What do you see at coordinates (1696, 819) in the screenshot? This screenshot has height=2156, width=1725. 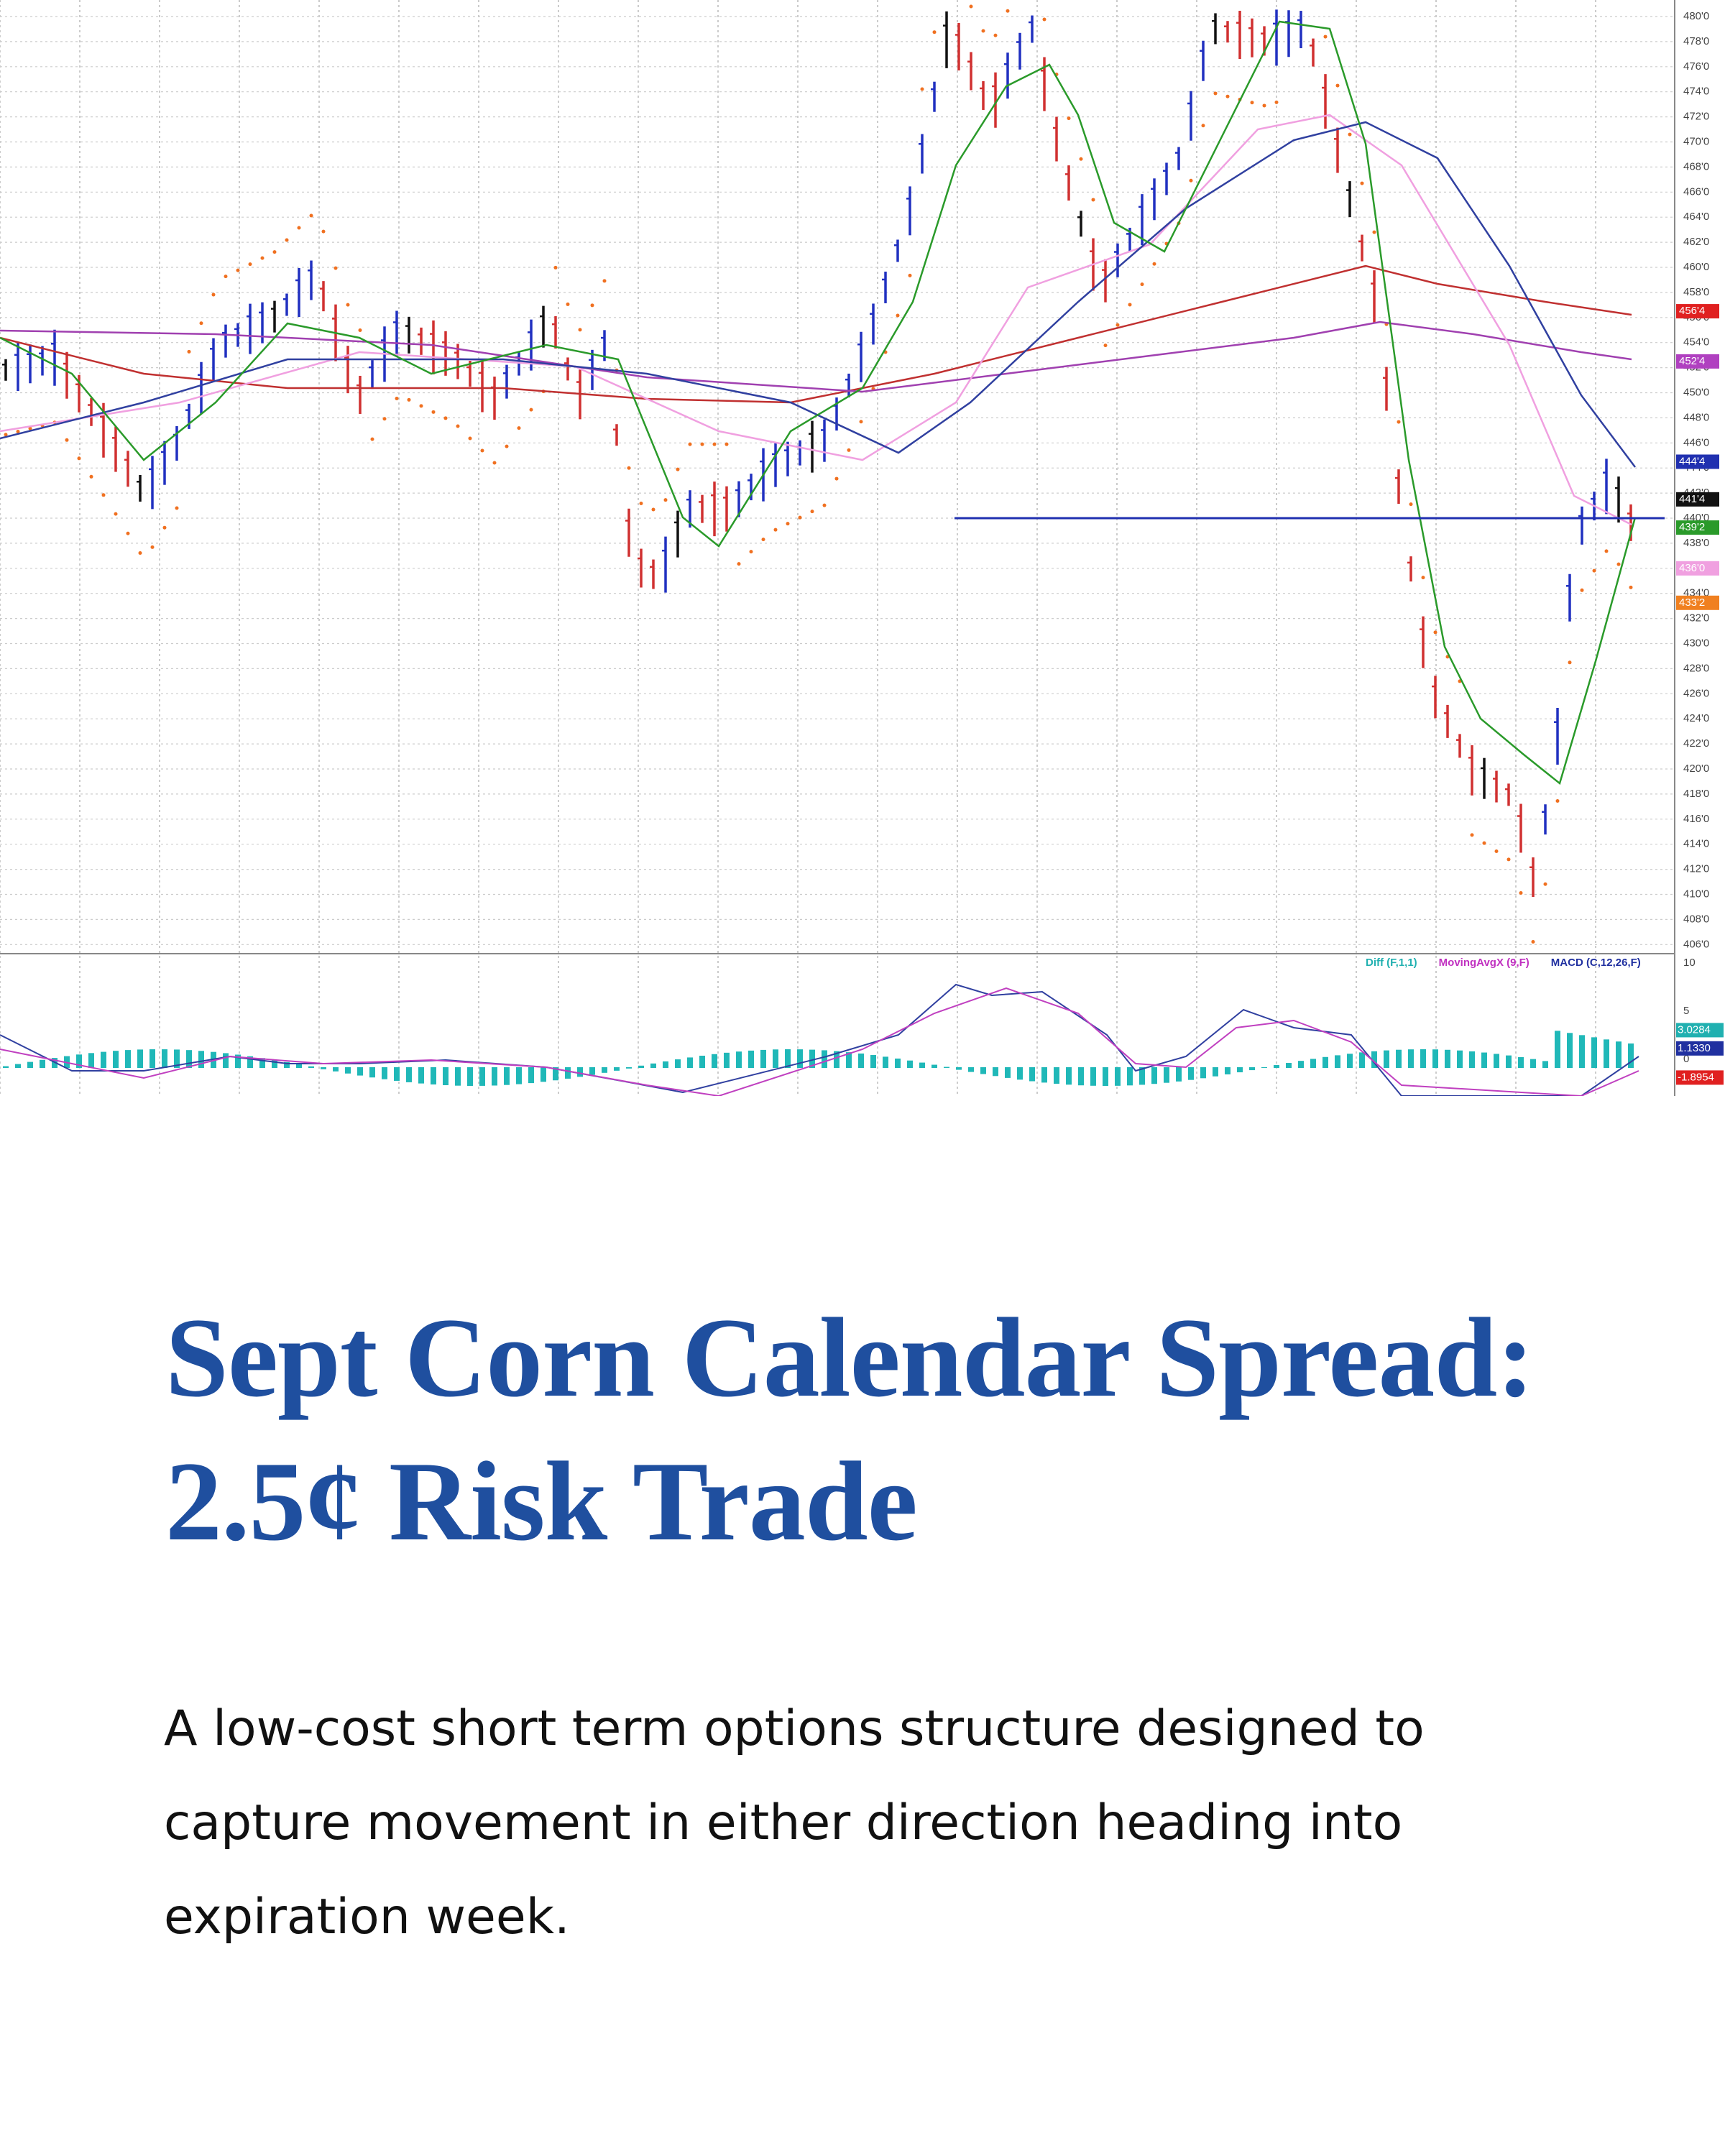 I see `price-tick-label: 416'0` at bounding box center [1696, 819].